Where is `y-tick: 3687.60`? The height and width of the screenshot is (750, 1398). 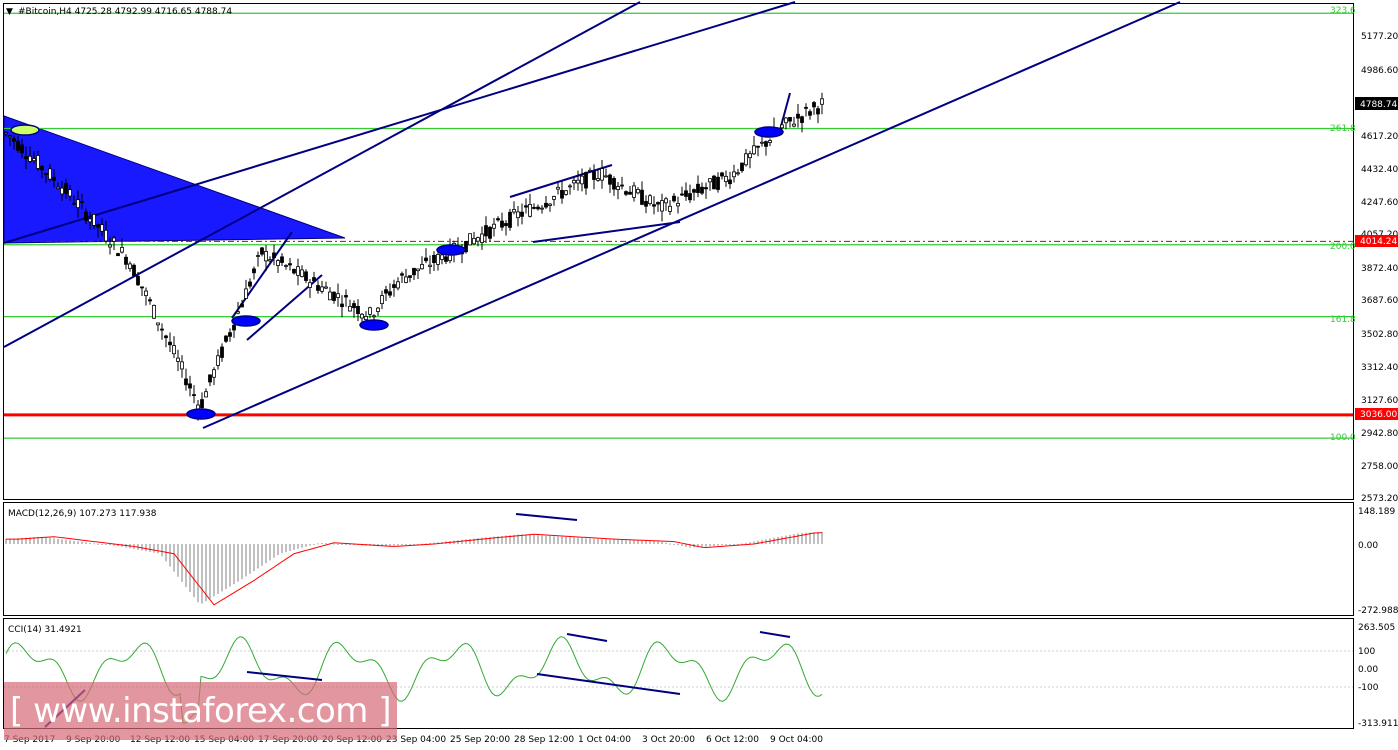 y-tick: 3687.60 is located at coordinates (1379, 301).